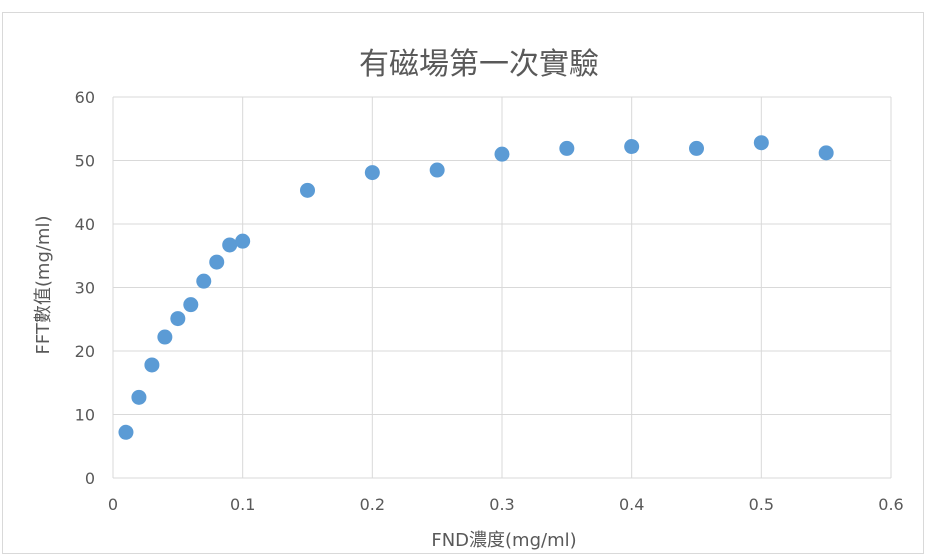 The width and height of the screenshot is (929, 557). I want to click on x-tick-label: 0.5, so click(761, 504).